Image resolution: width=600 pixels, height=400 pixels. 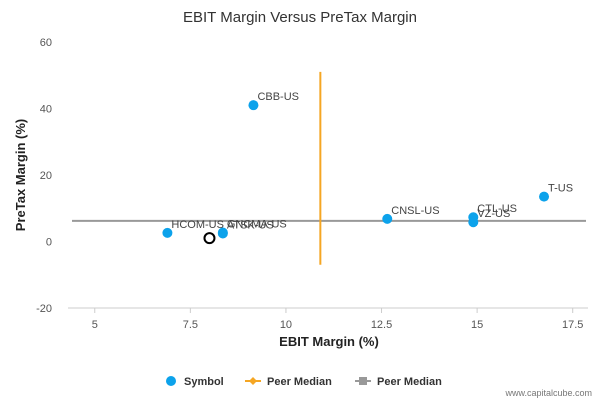 I want to click on data-point-label: CNSL-US, so click(x=415, y=211).